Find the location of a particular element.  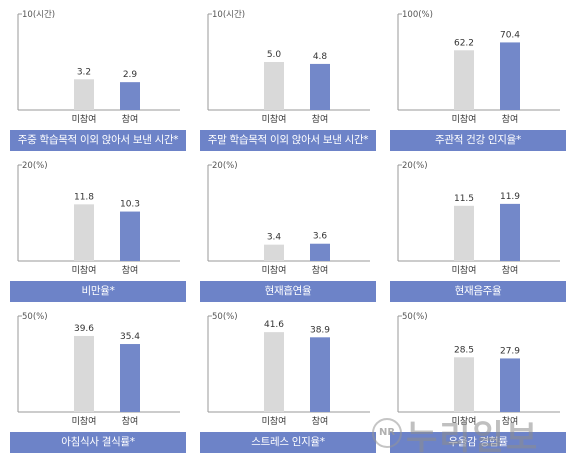

bar-chart: 20(%) 3.4 미참여 3.6 참여 is located at coordinates (288, 218).